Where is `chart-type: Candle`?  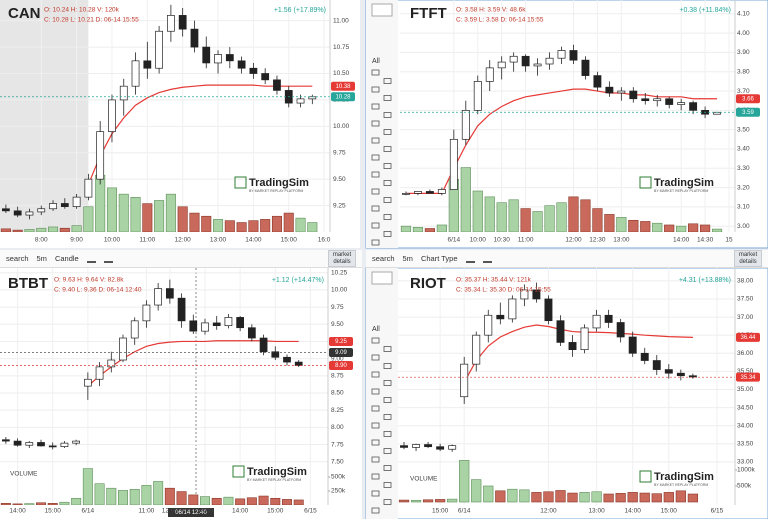
chart-type: Candle is located at coordinates (66, 258).